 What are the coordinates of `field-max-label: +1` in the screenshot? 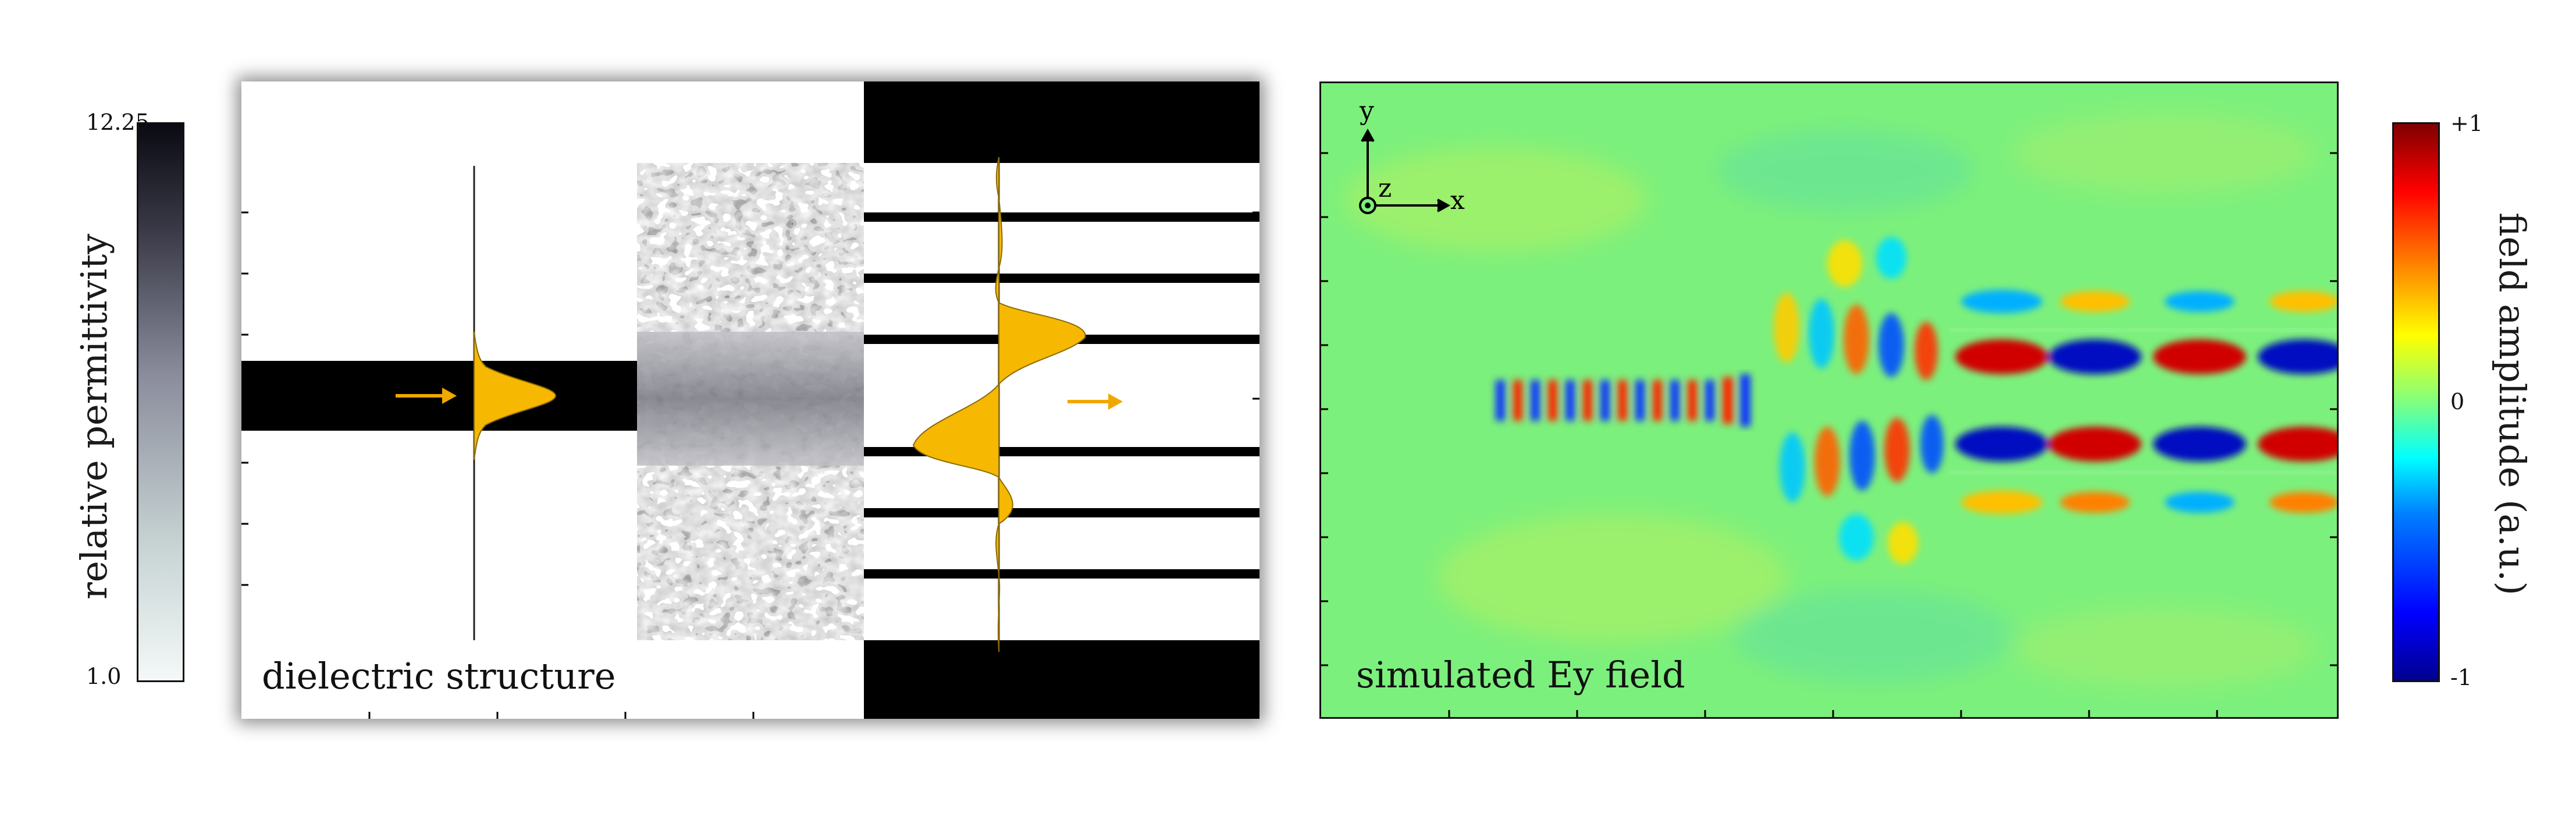 It's located at (2467, 123).